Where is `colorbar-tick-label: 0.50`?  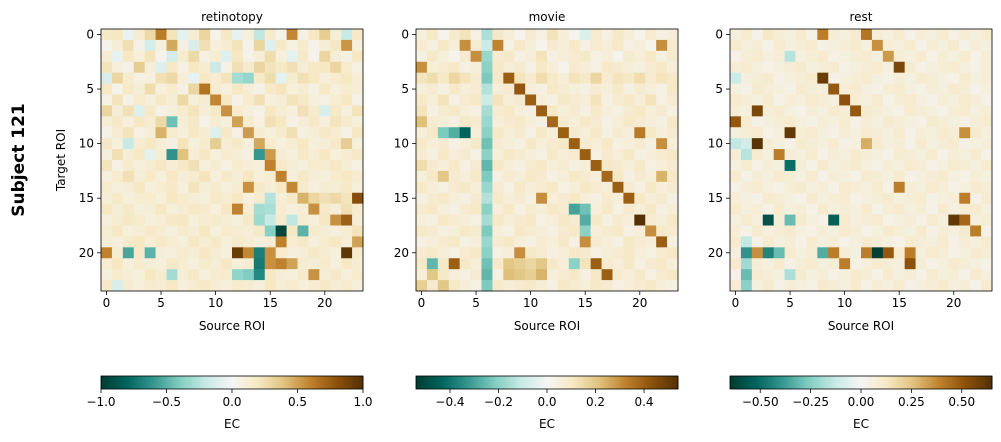
colorbar-tick-label: 0.50 is located at coordinates (961, 402).